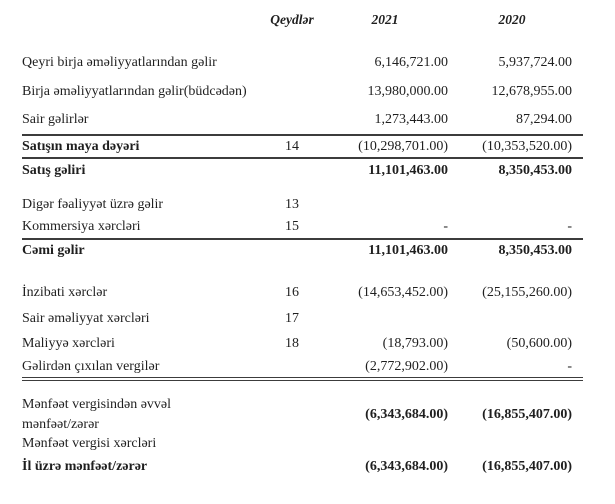 Image resolution: width=615 pixels, height=504 pixels. I want to click on row-label-cell: İl üzrə mənfəət/zərər, so click(85, 467).